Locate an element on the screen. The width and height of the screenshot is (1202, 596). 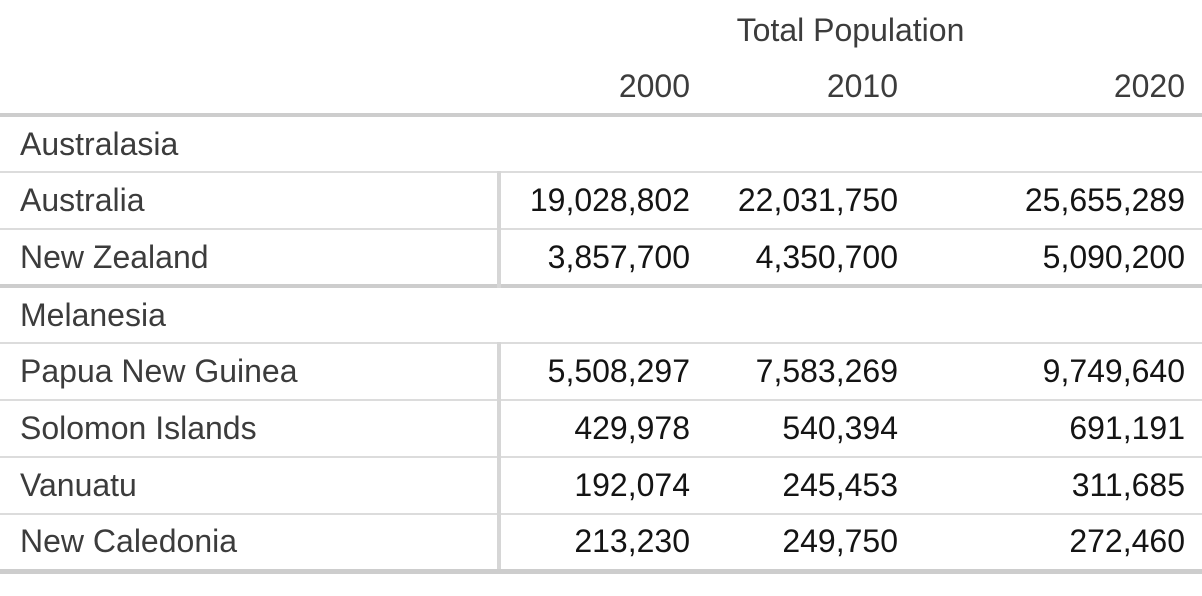
country-label: Vanuatu is located at coordinates (249, 485).